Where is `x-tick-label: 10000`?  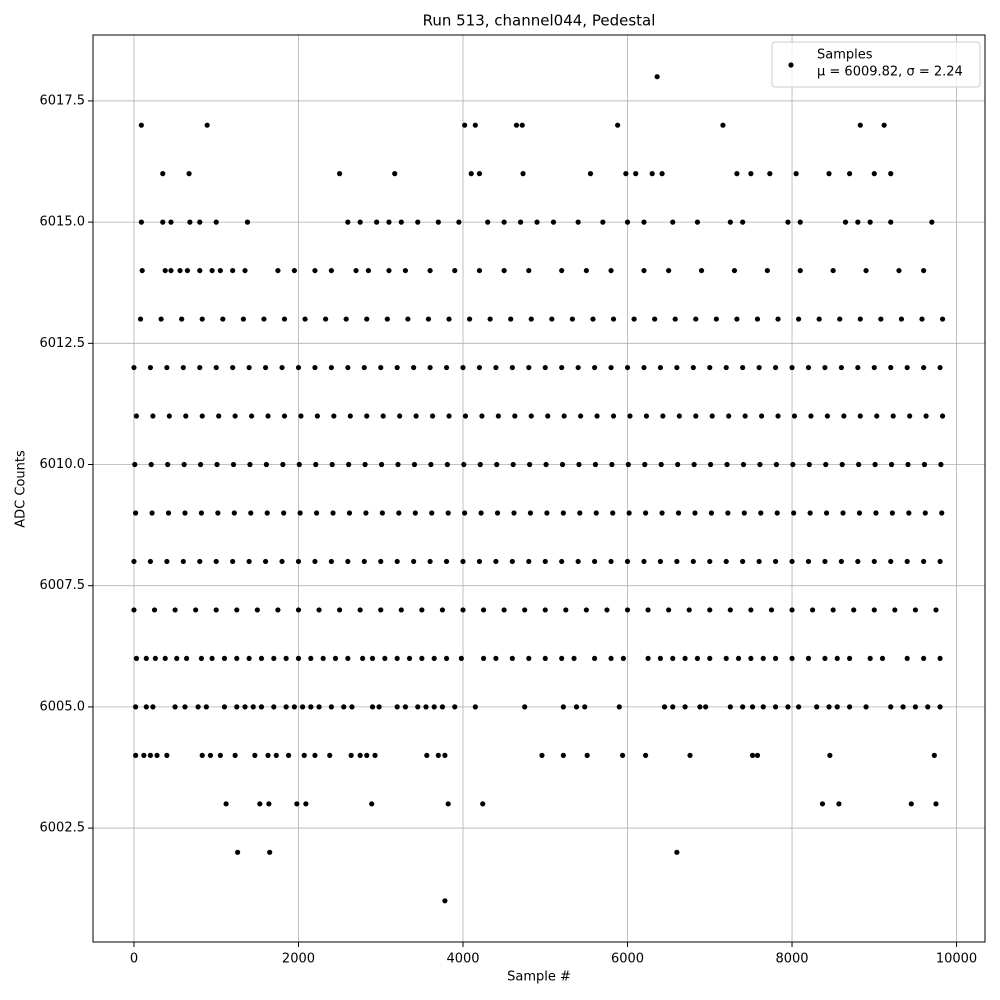 x-tick-label: 10000 is located at coordinates (956, 959).